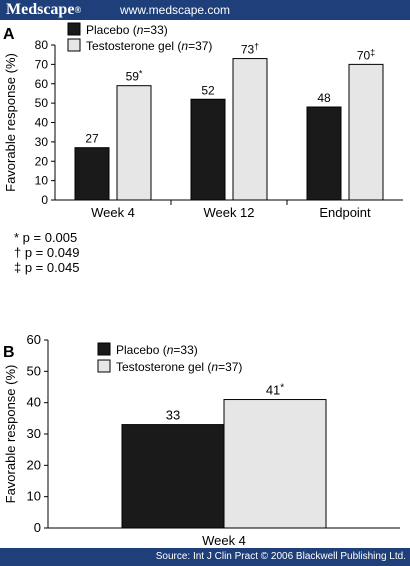 The height and width of the screenshot is (566, 410). I want to click on x-tick-label: Week 12, so click(228, 212).